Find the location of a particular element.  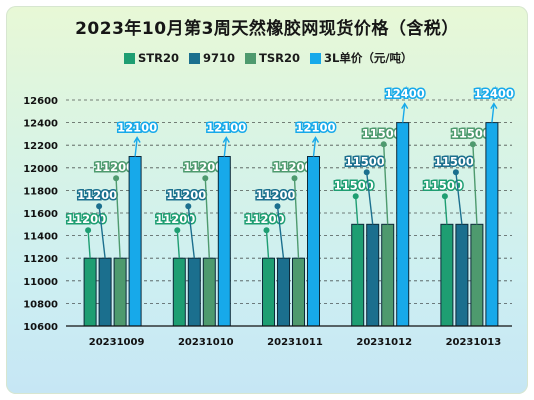

chart-title: 2023年10月第3周天然橡胶网现货价格（含税） is located at coordinates (267, 29).